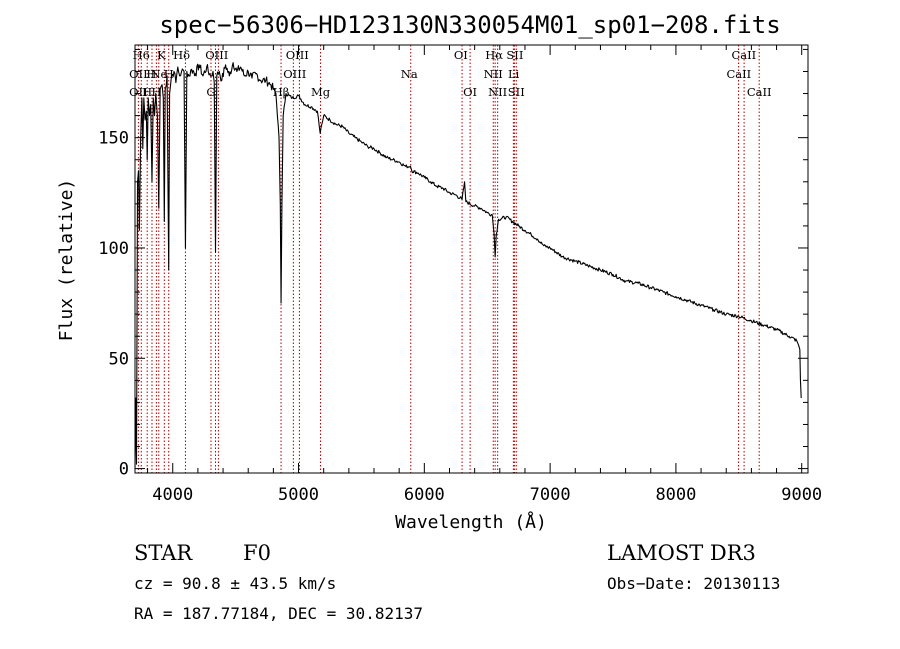  What do you see at coordinates (461, 55) in the screenshot?
I see `line-label-5: OI` at bounding box center [461, 55].